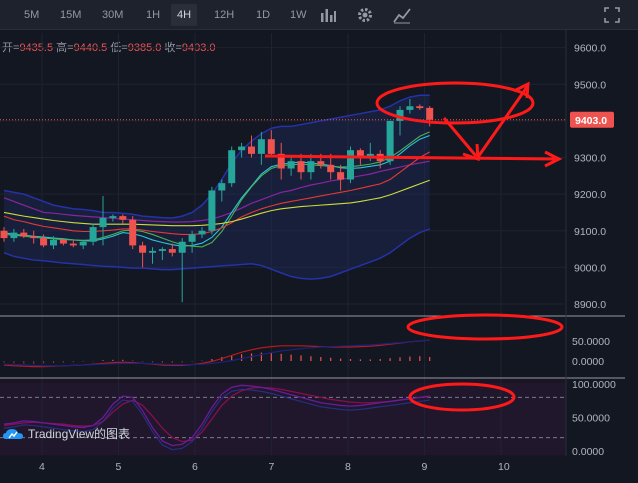 This screenshot has height=483, width=638. What do you see at coordinates (612, 15) in the screenshot?
I see `fullscreen-icon` at bounding box center [612, 15].